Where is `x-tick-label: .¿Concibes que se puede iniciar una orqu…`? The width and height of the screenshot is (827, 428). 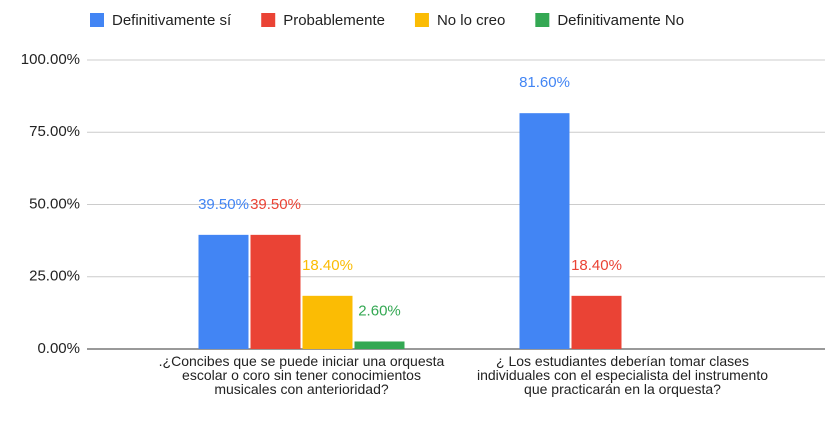 x-tick-label: .¿Concibes que se puede iniciar una orqu… is located at coordinates (301, 375).